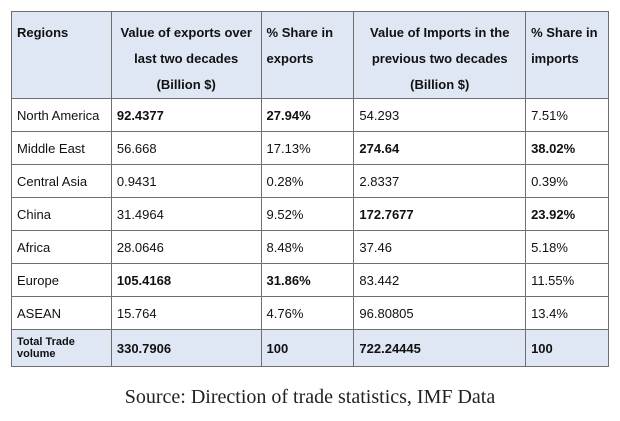  Describe the element at coordinates (567, 181) in the screenshot. I see `import-share-cell: 0.39%` at that location.